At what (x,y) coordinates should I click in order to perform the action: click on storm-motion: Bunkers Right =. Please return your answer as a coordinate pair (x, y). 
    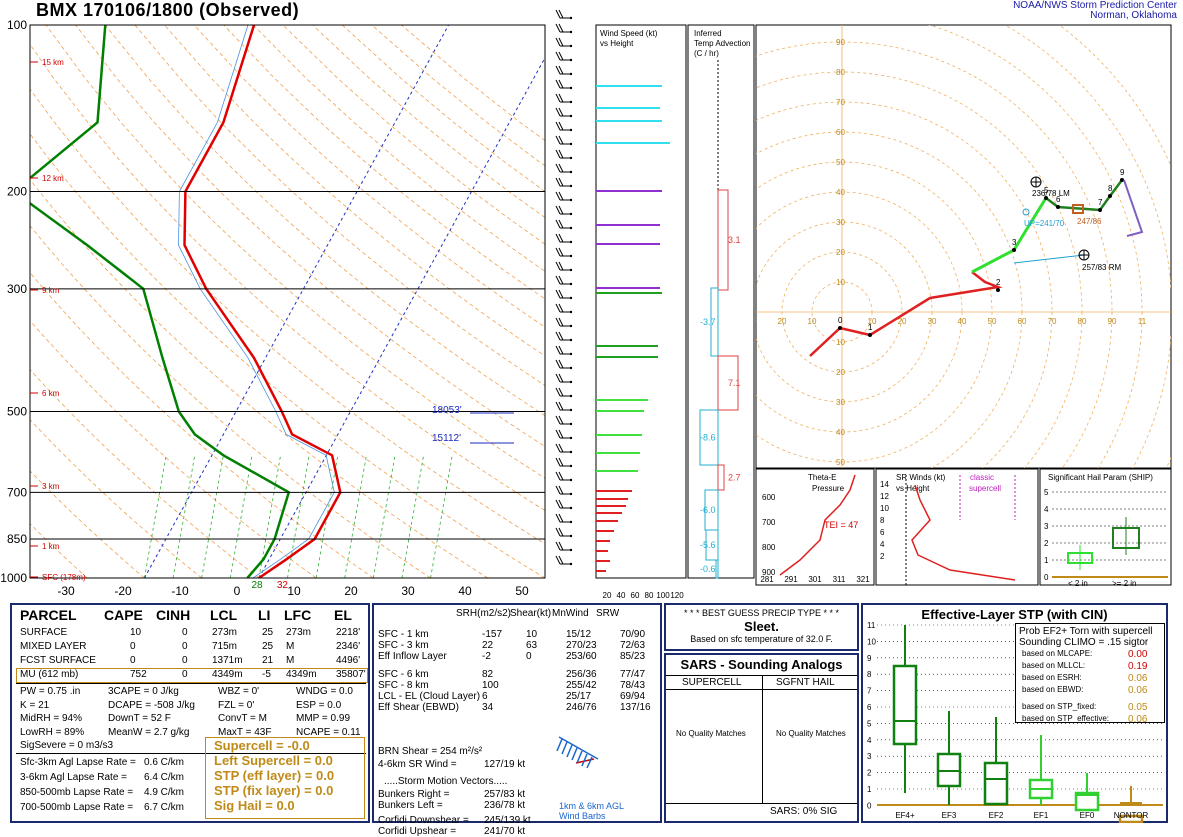
    Looking at the image, I should click on (414, 794).